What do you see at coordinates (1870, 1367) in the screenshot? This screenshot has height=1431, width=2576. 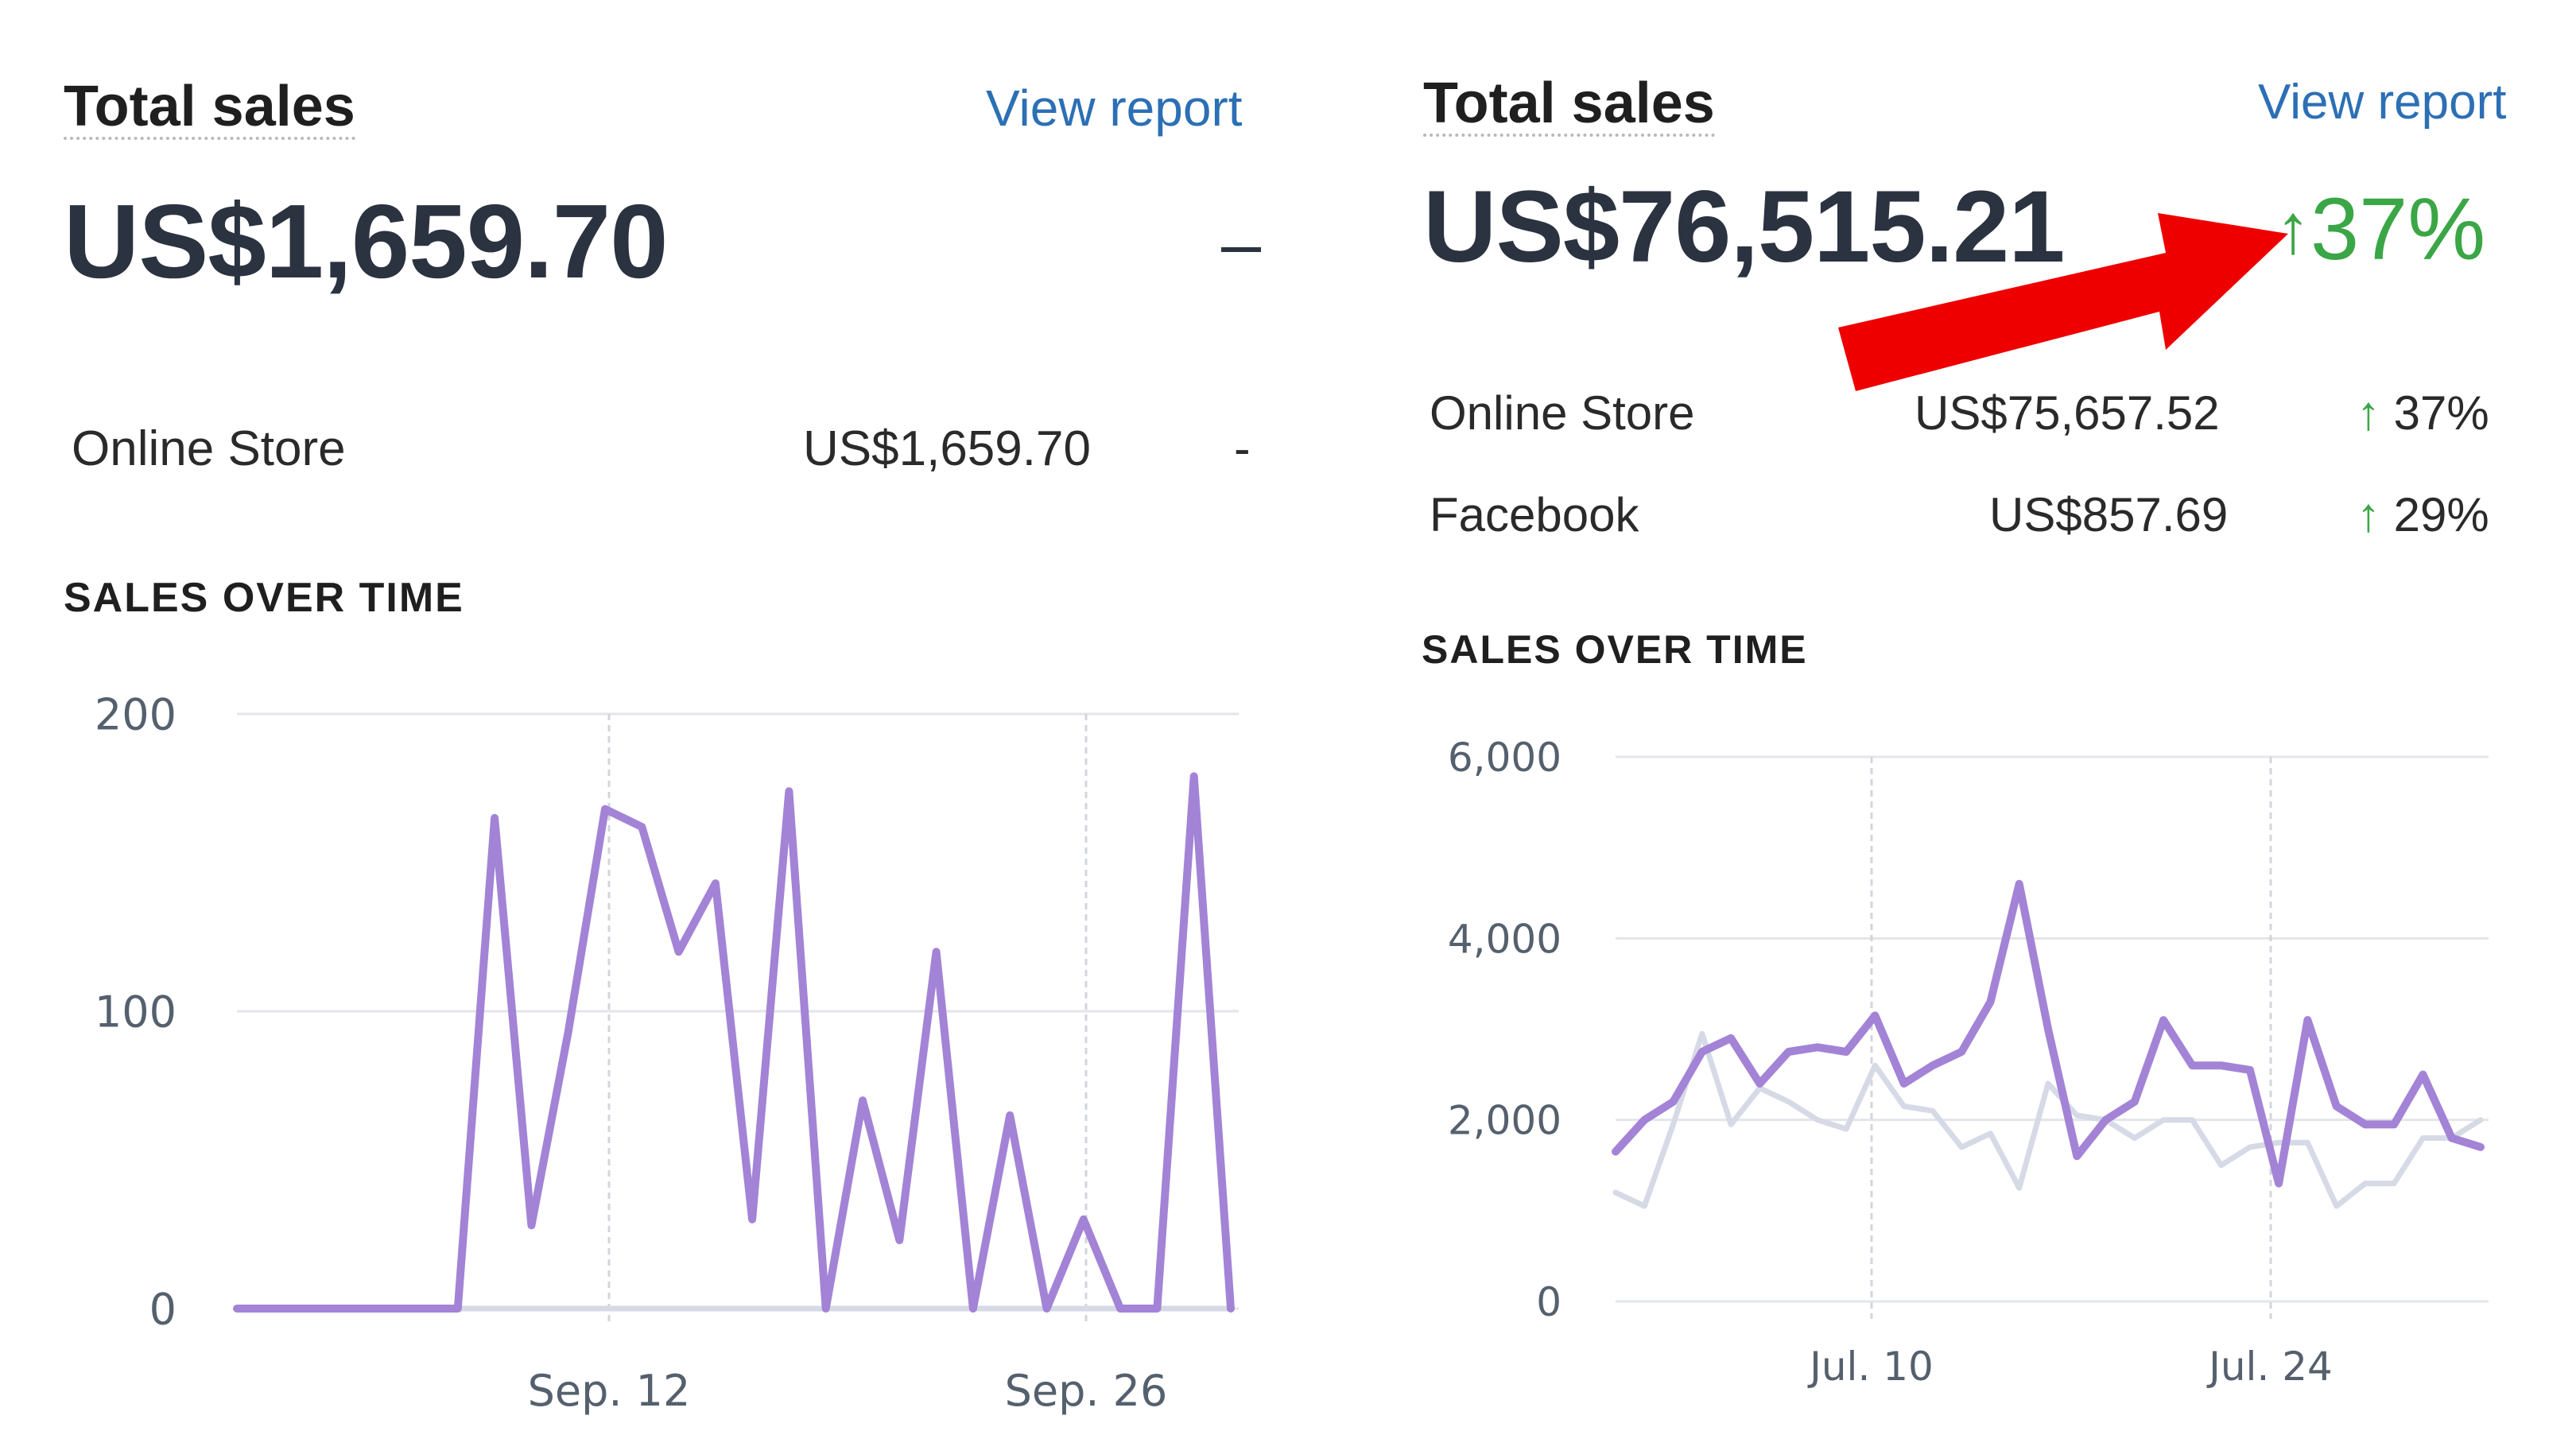 I see `x-tick-label: Jul. 10` at bounding box center [1870, 1367].